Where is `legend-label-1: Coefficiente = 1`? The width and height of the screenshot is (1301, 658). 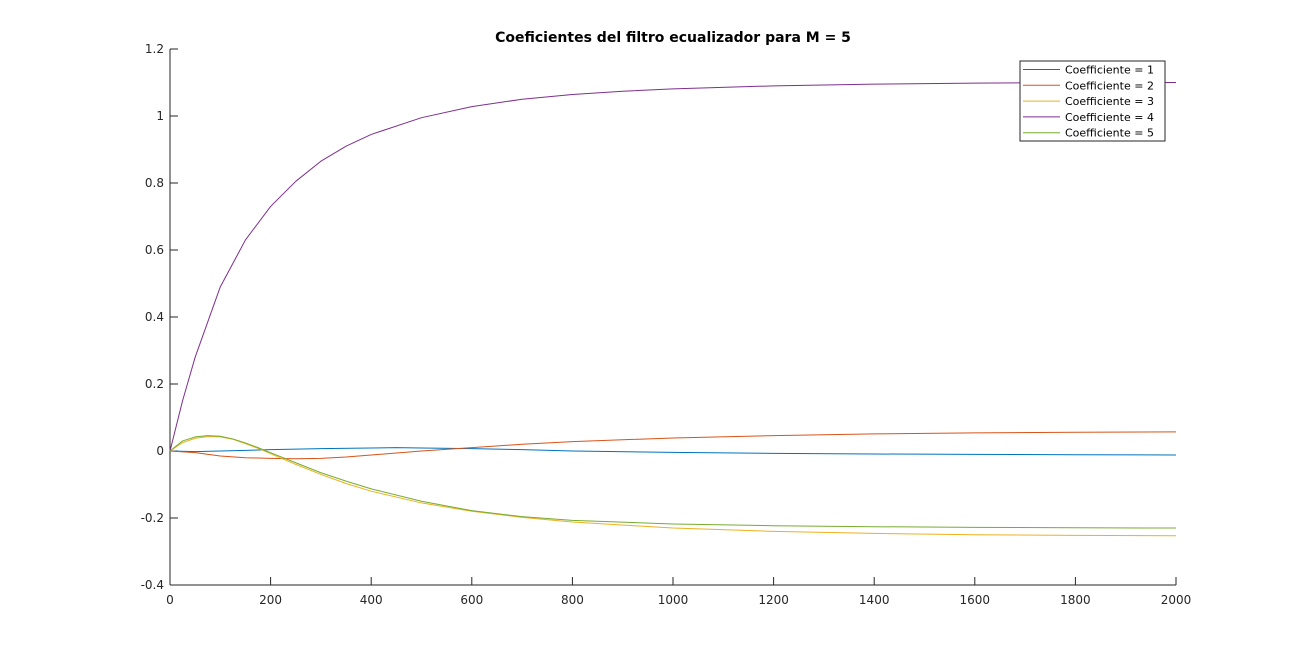
legend-label-1: Coefficiente = 1 is located at coordinates (1109, 70).